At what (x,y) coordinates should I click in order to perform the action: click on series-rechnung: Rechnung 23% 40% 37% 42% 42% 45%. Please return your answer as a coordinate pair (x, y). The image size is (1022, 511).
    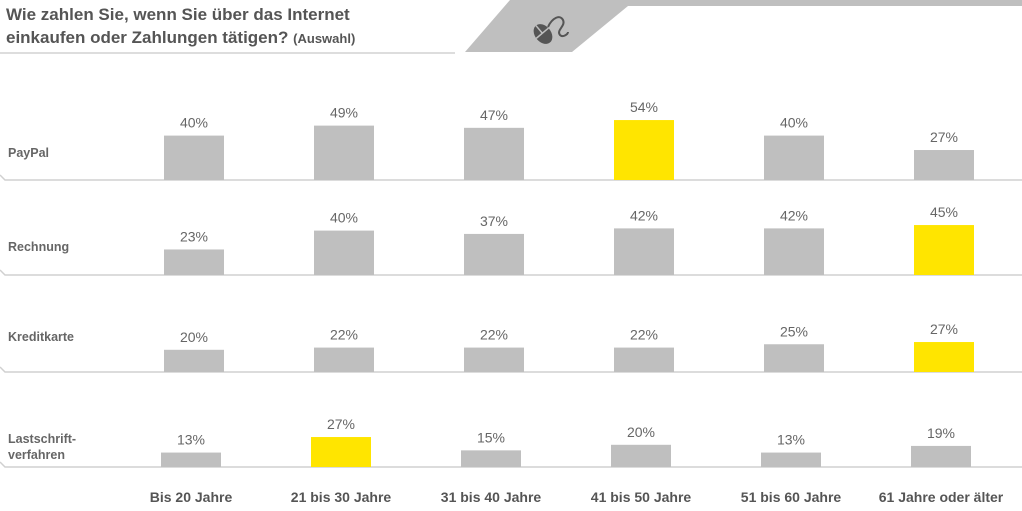
    Looking at the image, I should click on (511, 240).